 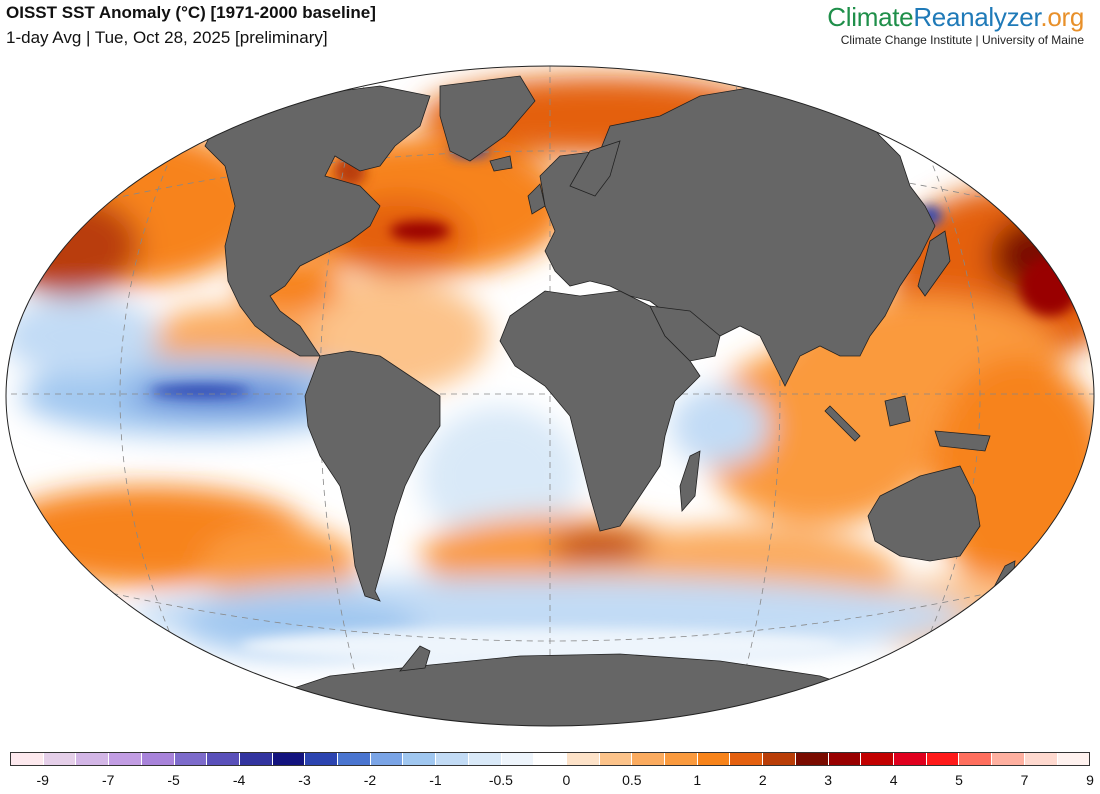 I want to click on landmass-new-guinea, so click(x=962, y=441).